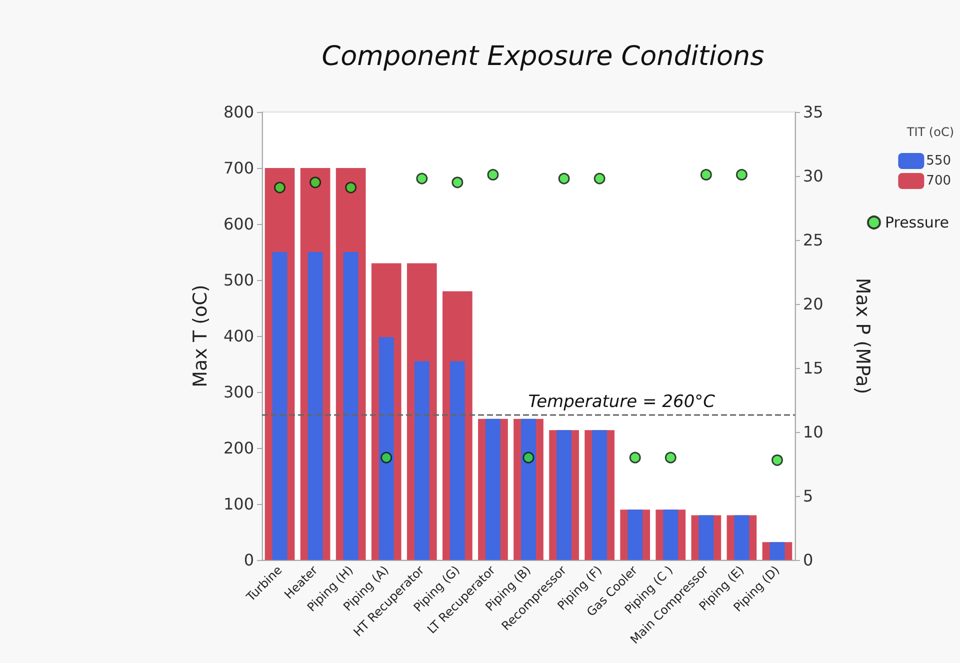  What do you see at coordinates (238, 504) in the screenshot?
I see `y-tick-label: 100` at bounding box center [238, 504].